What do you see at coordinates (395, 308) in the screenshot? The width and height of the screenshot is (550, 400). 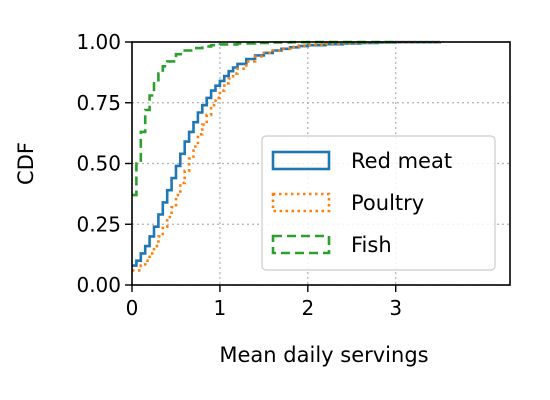 I see `x-tick-label: 3` at bounding box center [395, 308].